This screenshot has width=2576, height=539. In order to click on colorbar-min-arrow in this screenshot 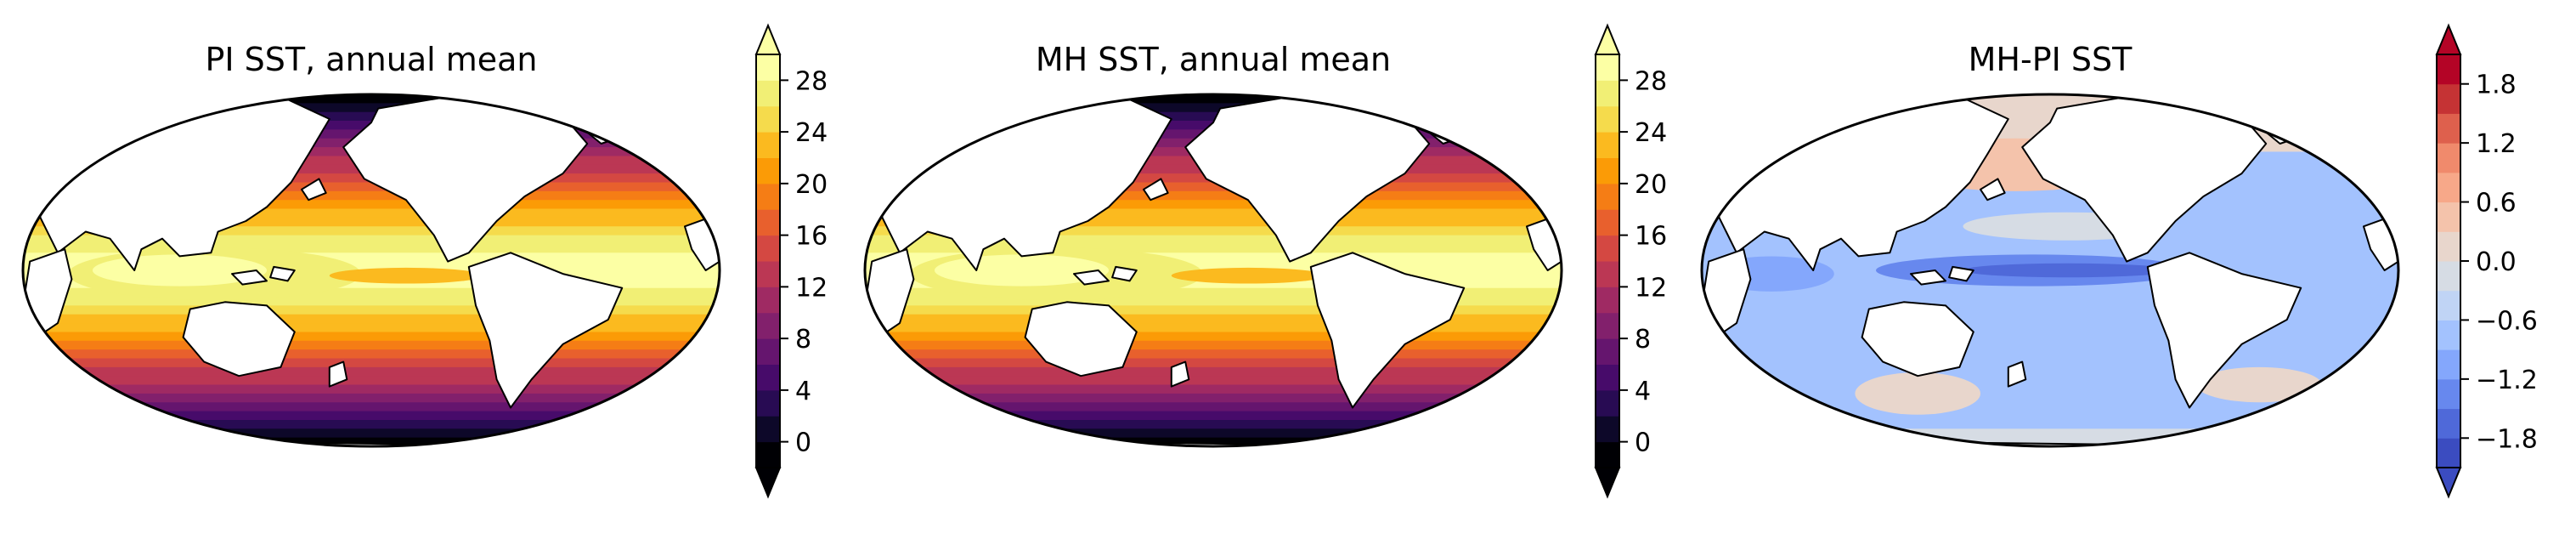, I will do `click(2448, 483)`.